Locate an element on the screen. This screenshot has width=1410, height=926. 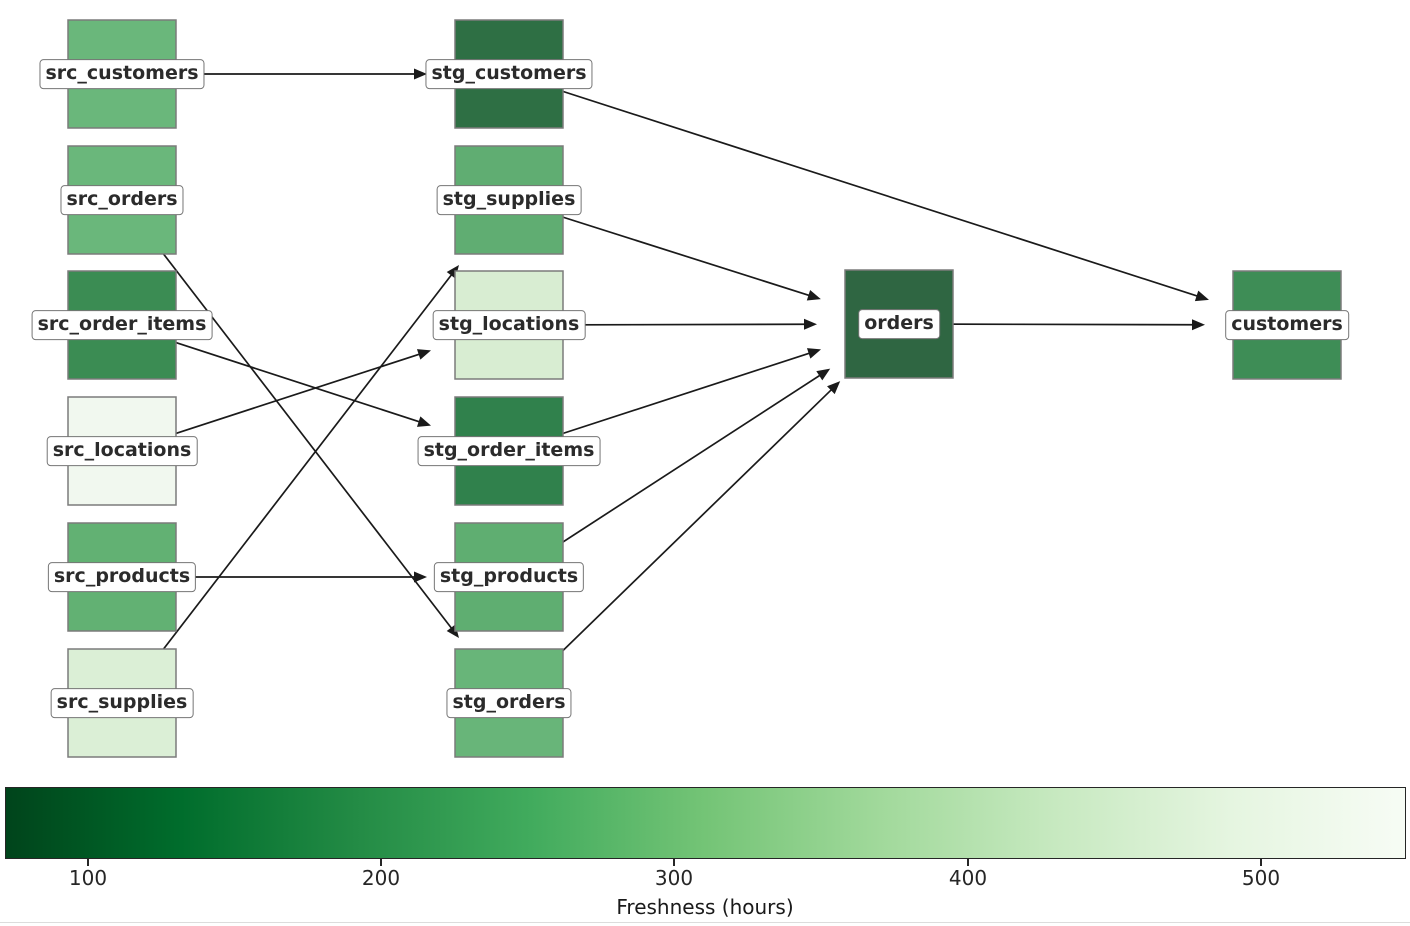
colorbar-axis-label: Freshness (hours) is located at coordinates (705, 907).